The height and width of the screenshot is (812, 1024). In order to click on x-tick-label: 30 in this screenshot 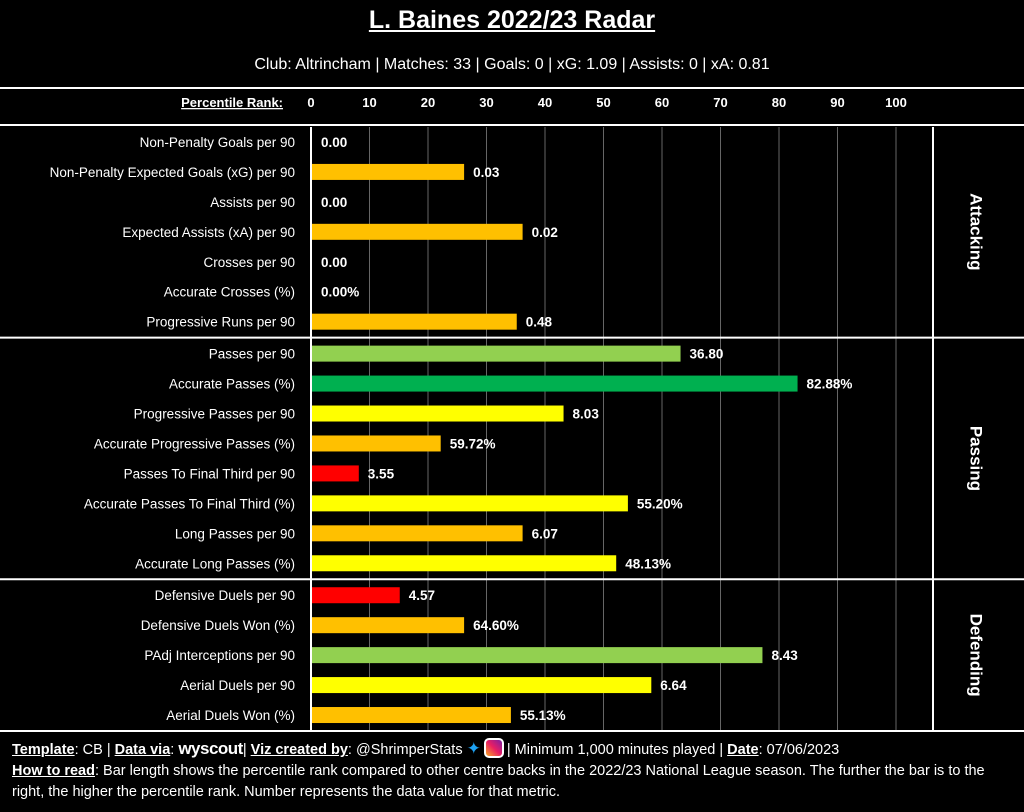, I will do `click(486, 102)`.